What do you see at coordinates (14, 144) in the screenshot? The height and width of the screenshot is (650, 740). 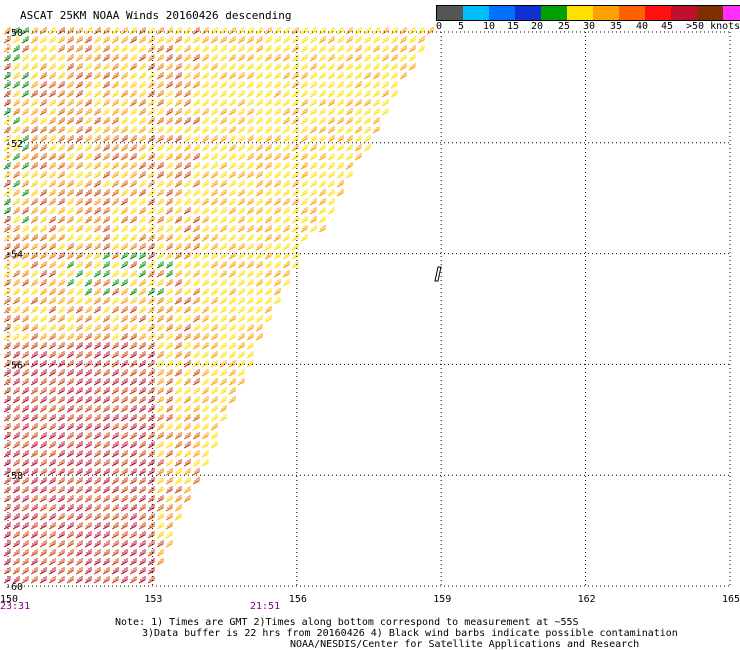 I see `latitude-label: -52` at bounding box center [14, 144].